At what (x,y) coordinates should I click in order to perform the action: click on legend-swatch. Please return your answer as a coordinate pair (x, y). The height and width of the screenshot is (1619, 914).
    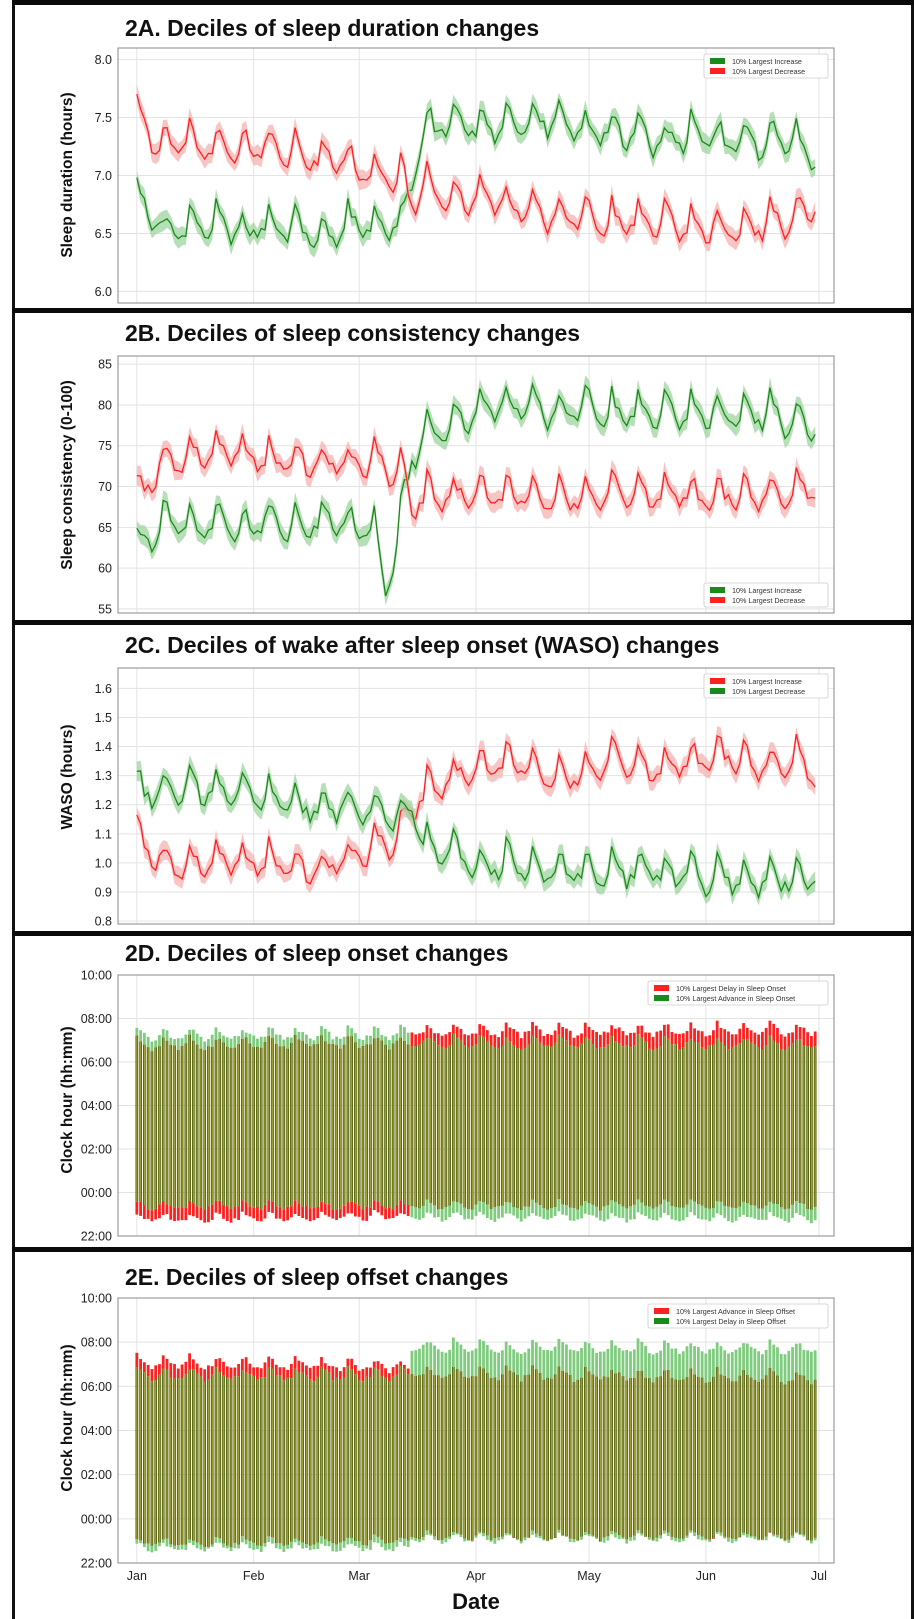
    Looking at the image, I should click on (661, 988).